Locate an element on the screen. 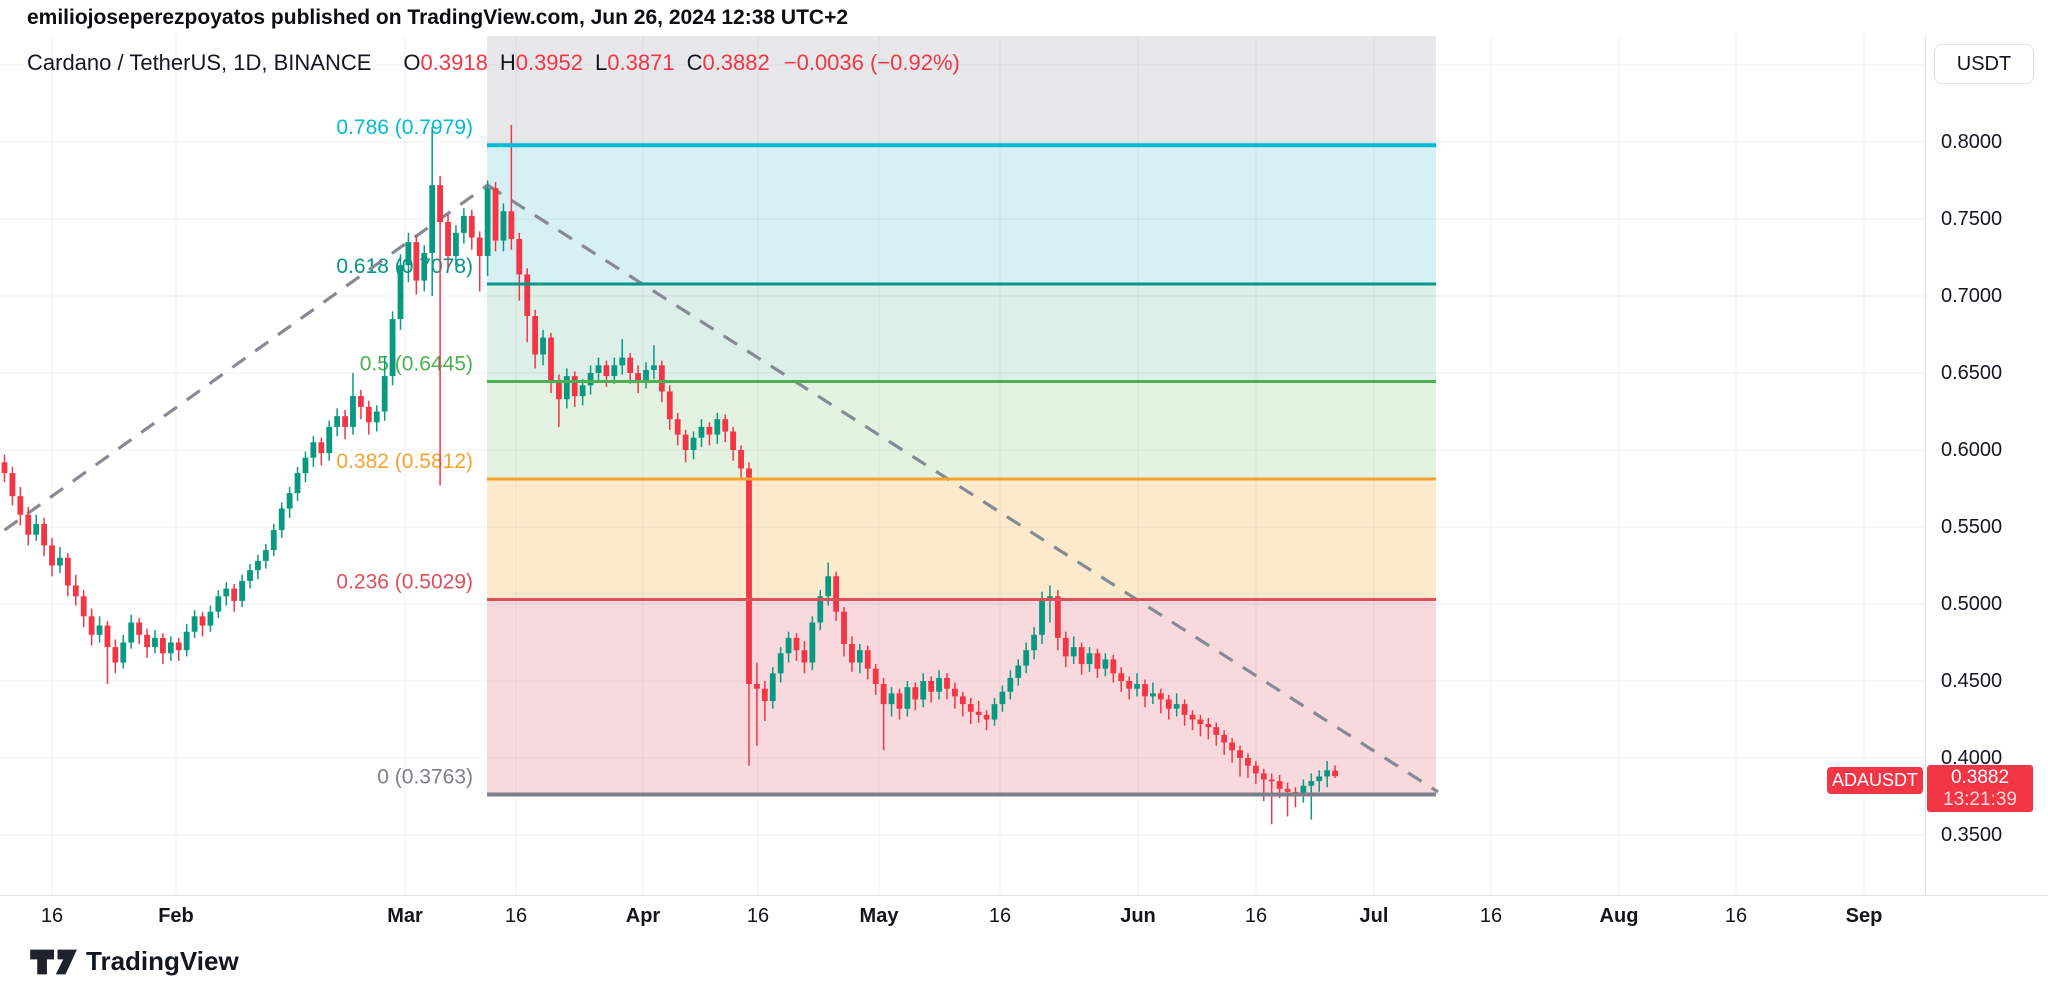  price-tick-label: 0.3500 is located at coordinates (1972, 835).